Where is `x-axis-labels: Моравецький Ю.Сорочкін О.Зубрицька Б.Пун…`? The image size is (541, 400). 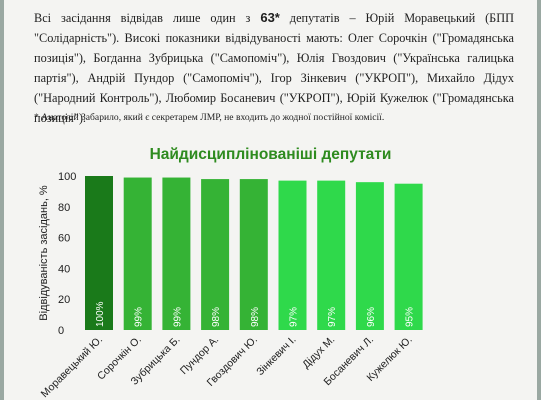 x-axis-labels: Моравецький Ю.Сорочкін О.Зубрицька Б.Пун… is located at coordinates (227, 367).